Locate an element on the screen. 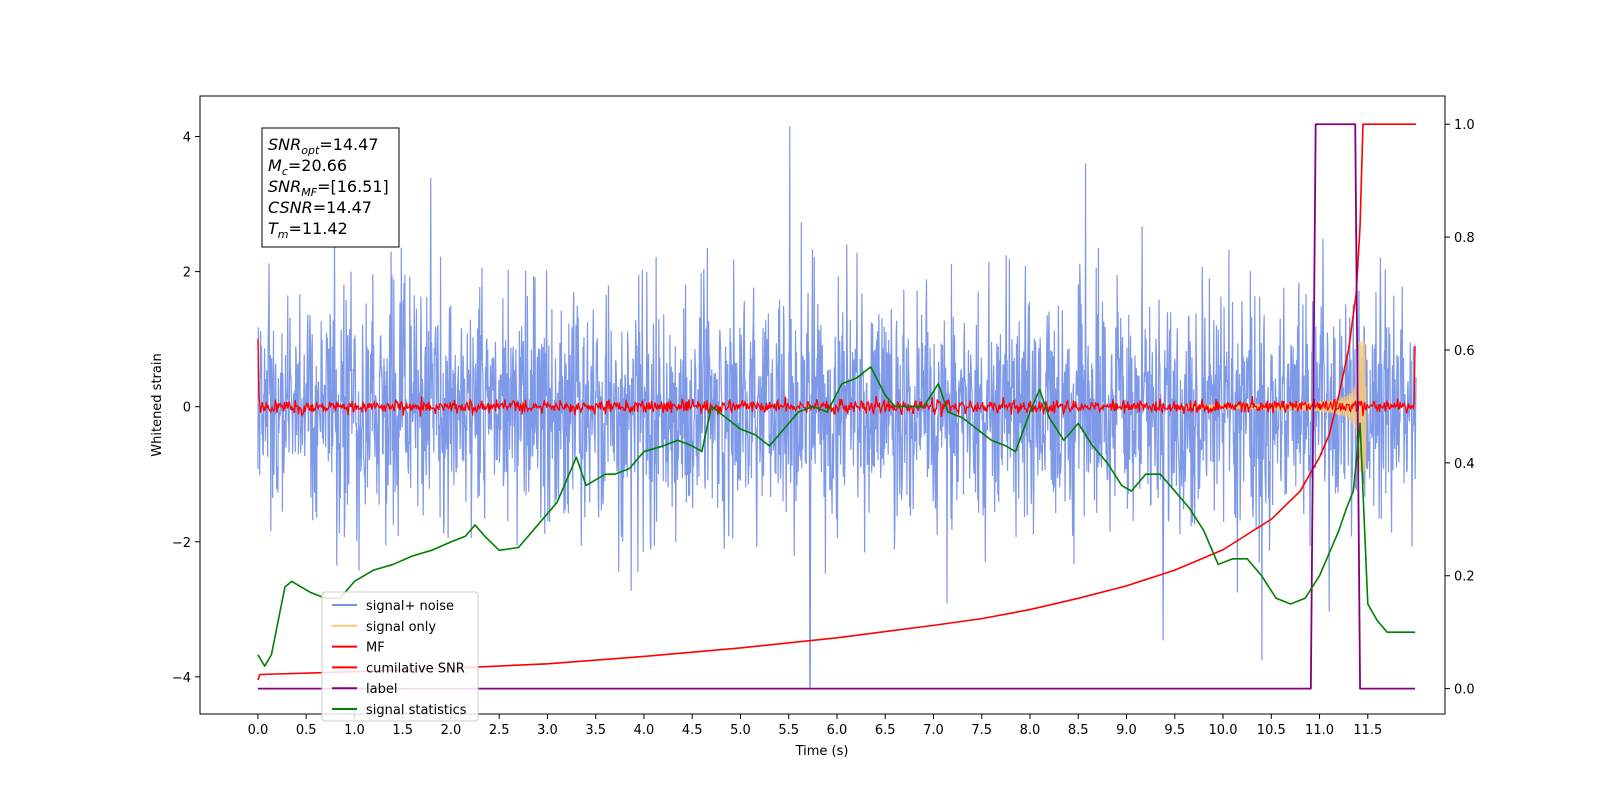 The image size is (1600, 800). x-tick-label: 7.5 is located at coordinates (981, 730).